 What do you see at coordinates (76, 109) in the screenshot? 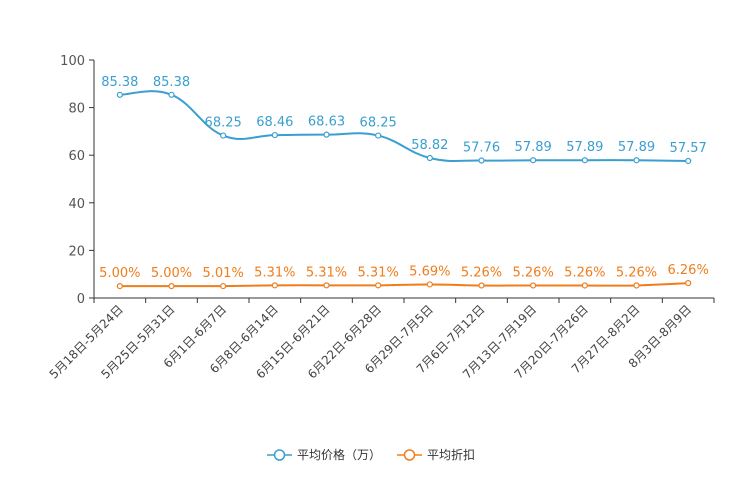
I see `y-tick-label: 80` at bounding box center [76, 109].